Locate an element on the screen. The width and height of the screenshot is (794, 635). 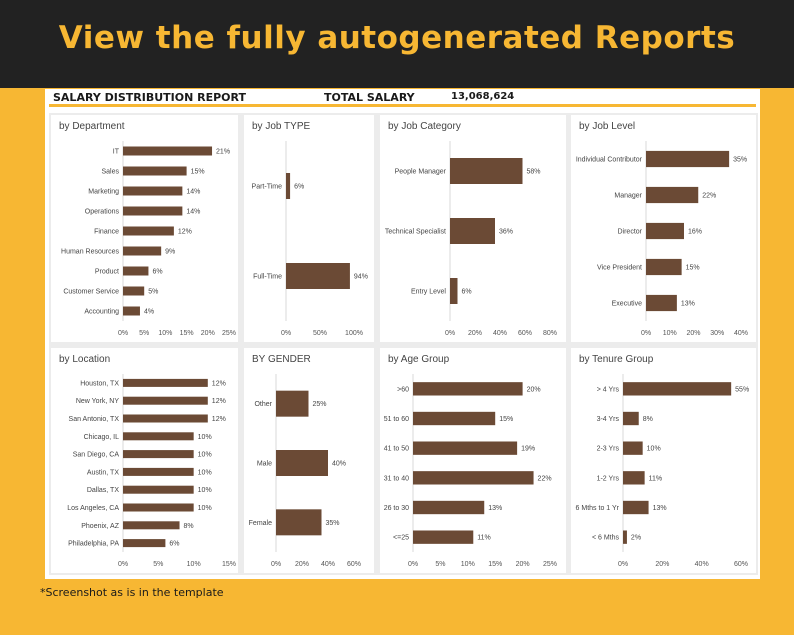
total-salary-label: TOTAL SALARY is located at coordinates (369, 97).